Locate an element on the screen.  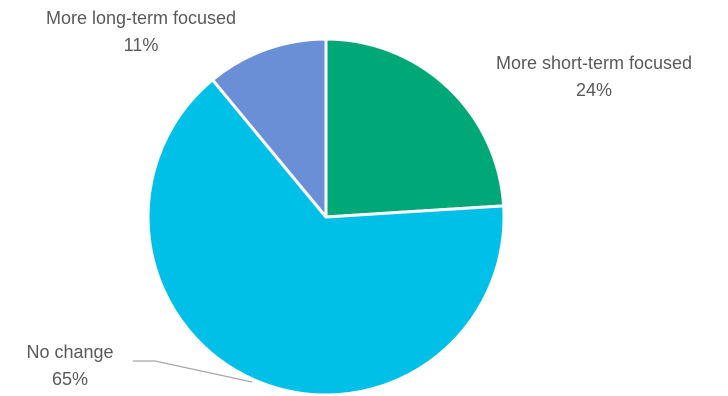
slice-label-short-term-name: More short-term focused is located at coordinates (594, 63).